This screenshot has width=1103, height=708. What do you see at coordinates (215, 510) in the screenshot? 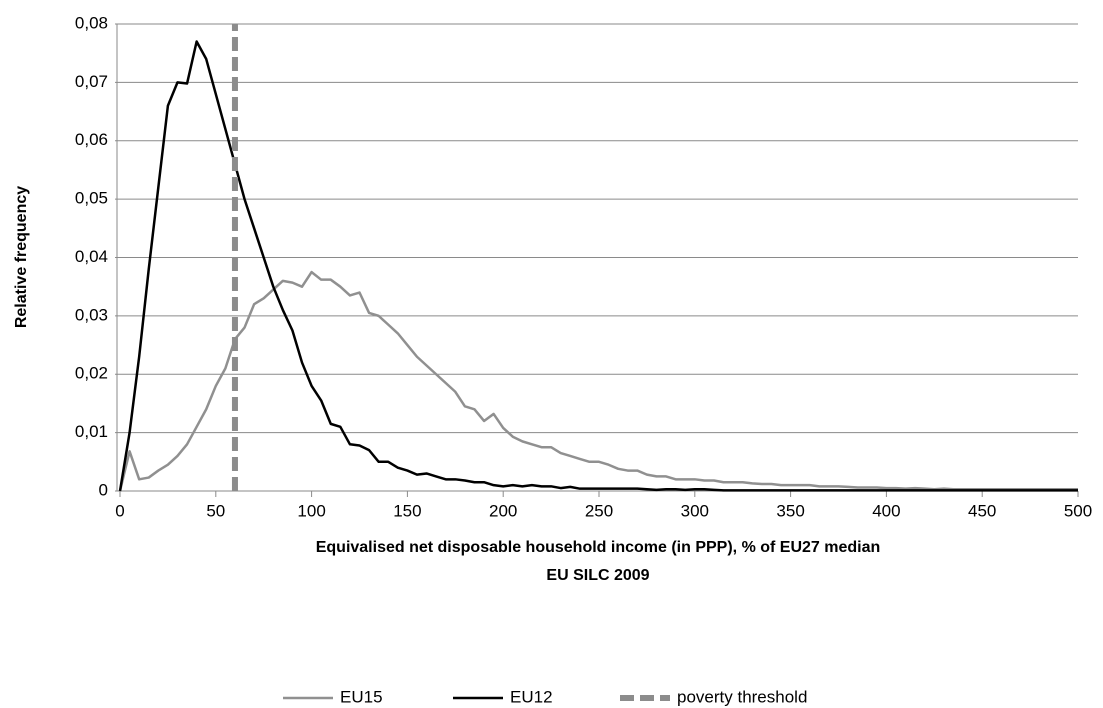
I see `x-tick-label: 50` at bounding box center [215, 510].